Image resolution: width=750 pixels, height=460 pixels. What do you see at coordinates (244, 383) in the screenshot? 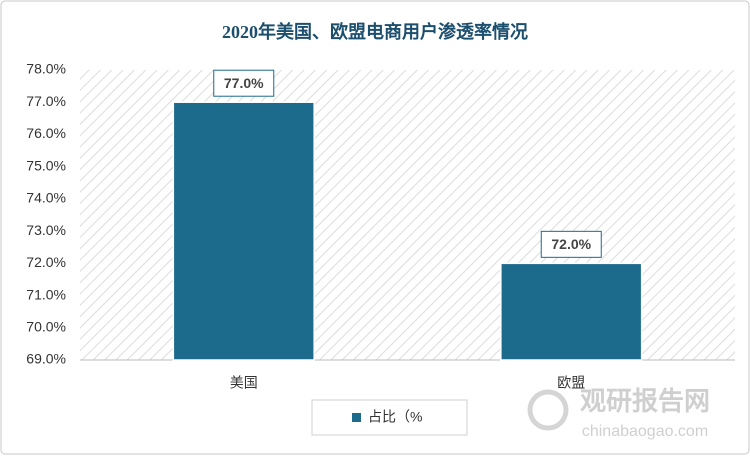
I see `x-tick-label: 美国` at bounding box center [244, 383].